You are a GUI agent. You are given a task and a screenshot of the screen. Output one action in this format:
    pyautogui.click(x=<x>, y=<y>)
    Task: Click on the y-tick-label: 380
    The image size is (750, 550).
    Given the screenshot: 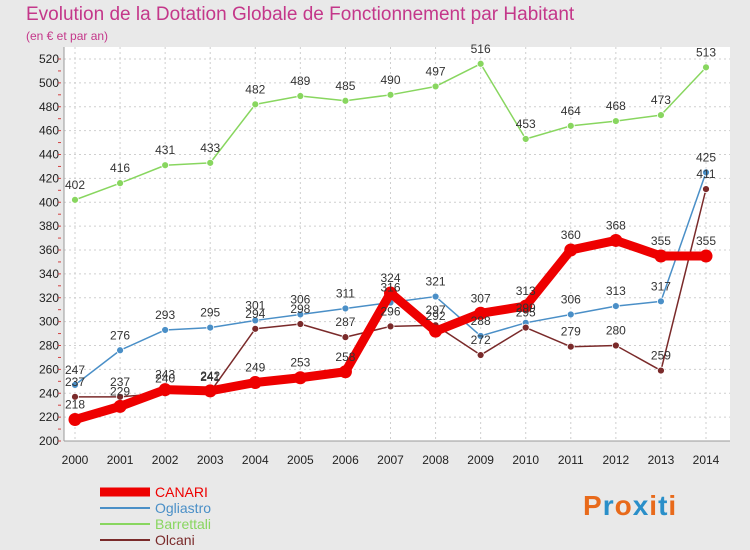 What is the action you would take?
    pyautogui.click(x=49, y=226)
    